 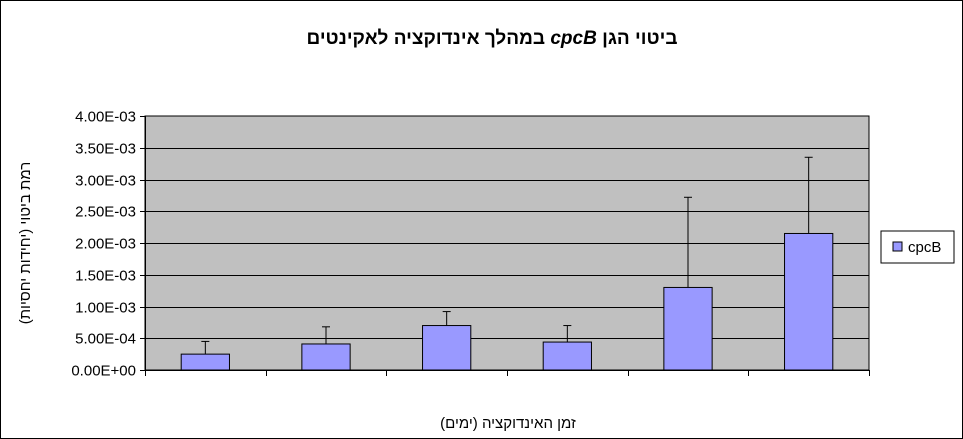 What do you see at coordinates (105, 149) in the screenshot?
I see `y-tick-label: 3.50E-03` at bounding box center [105, 149].